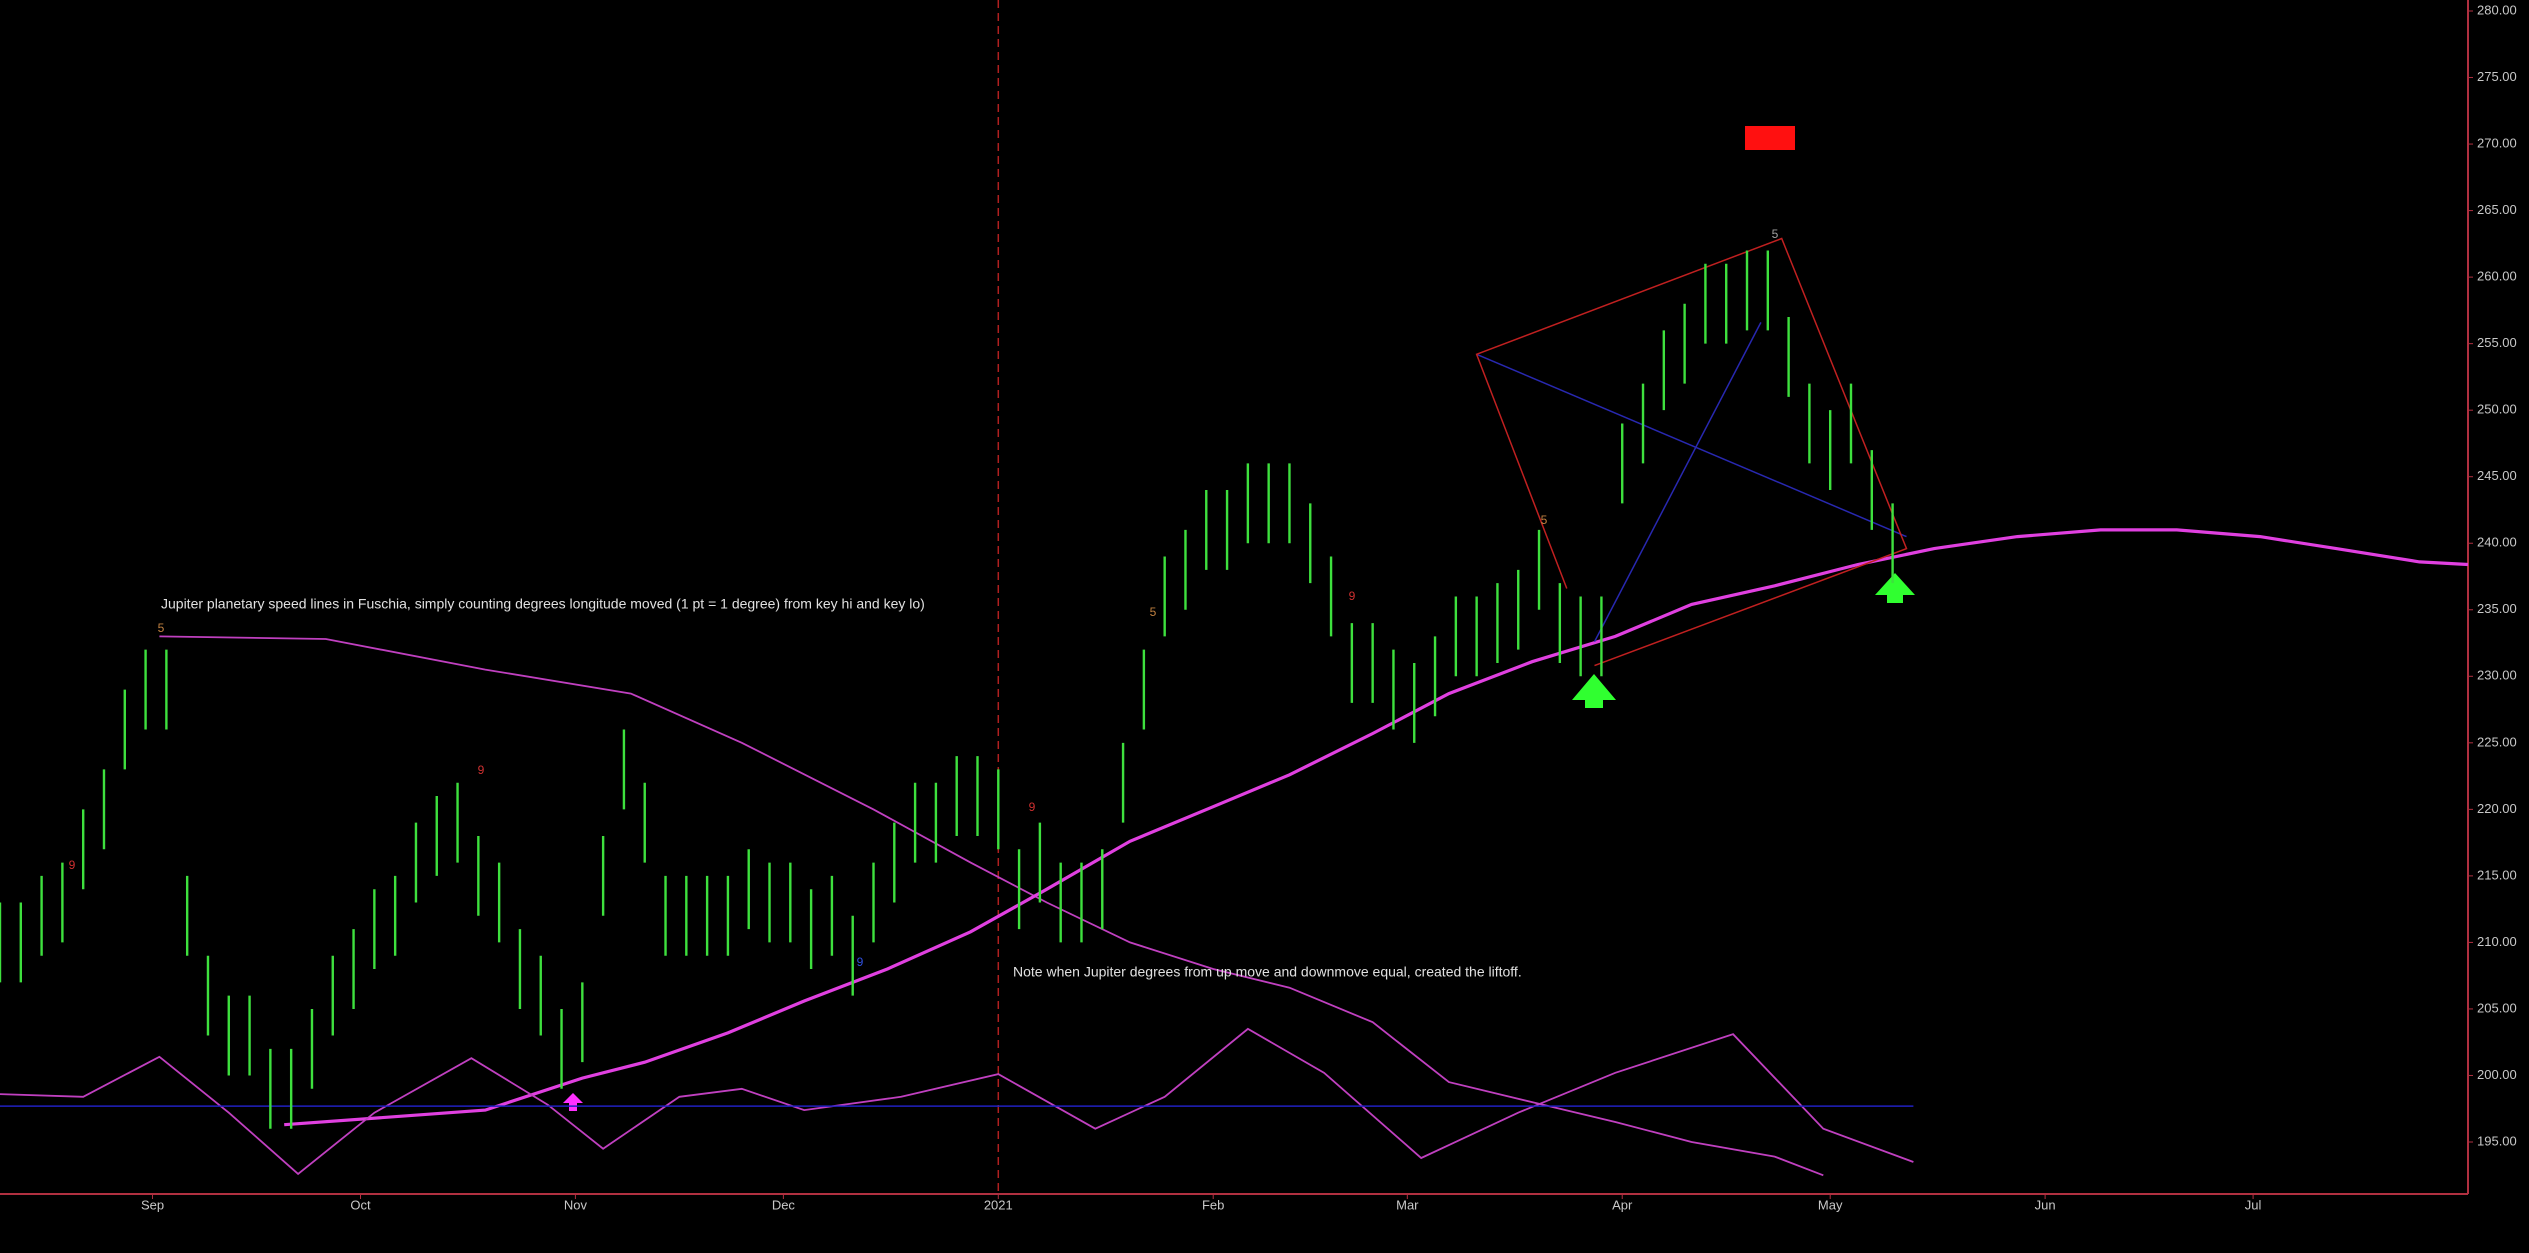 The height and width of the screenshot is (1253, 2529). Describe the element at coordinates (576, 1204) in the screenshot. I see `x-tick-label: Nov` at that location.